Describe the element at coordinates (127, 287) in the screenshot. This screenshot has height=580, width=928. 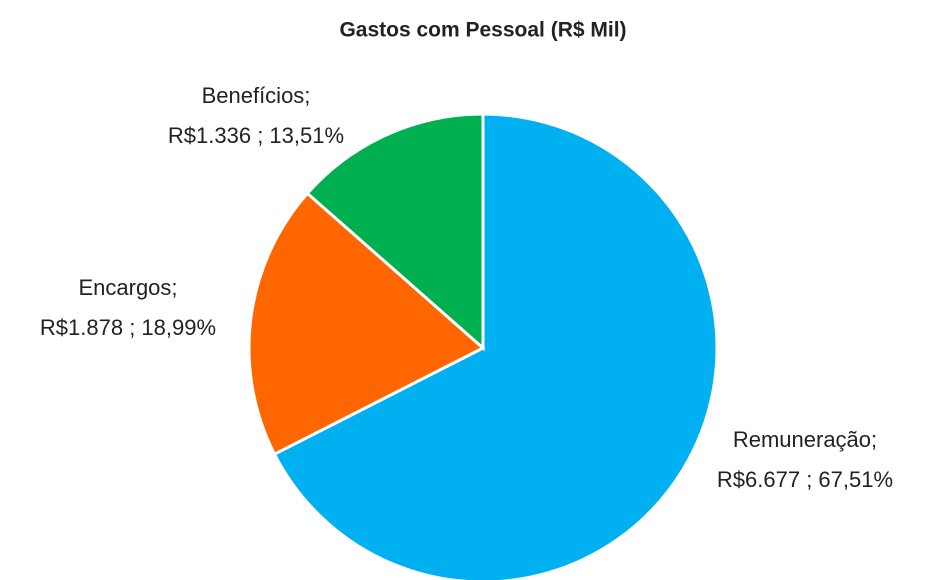
I see `slice-category-label: Encargos;` at that location.